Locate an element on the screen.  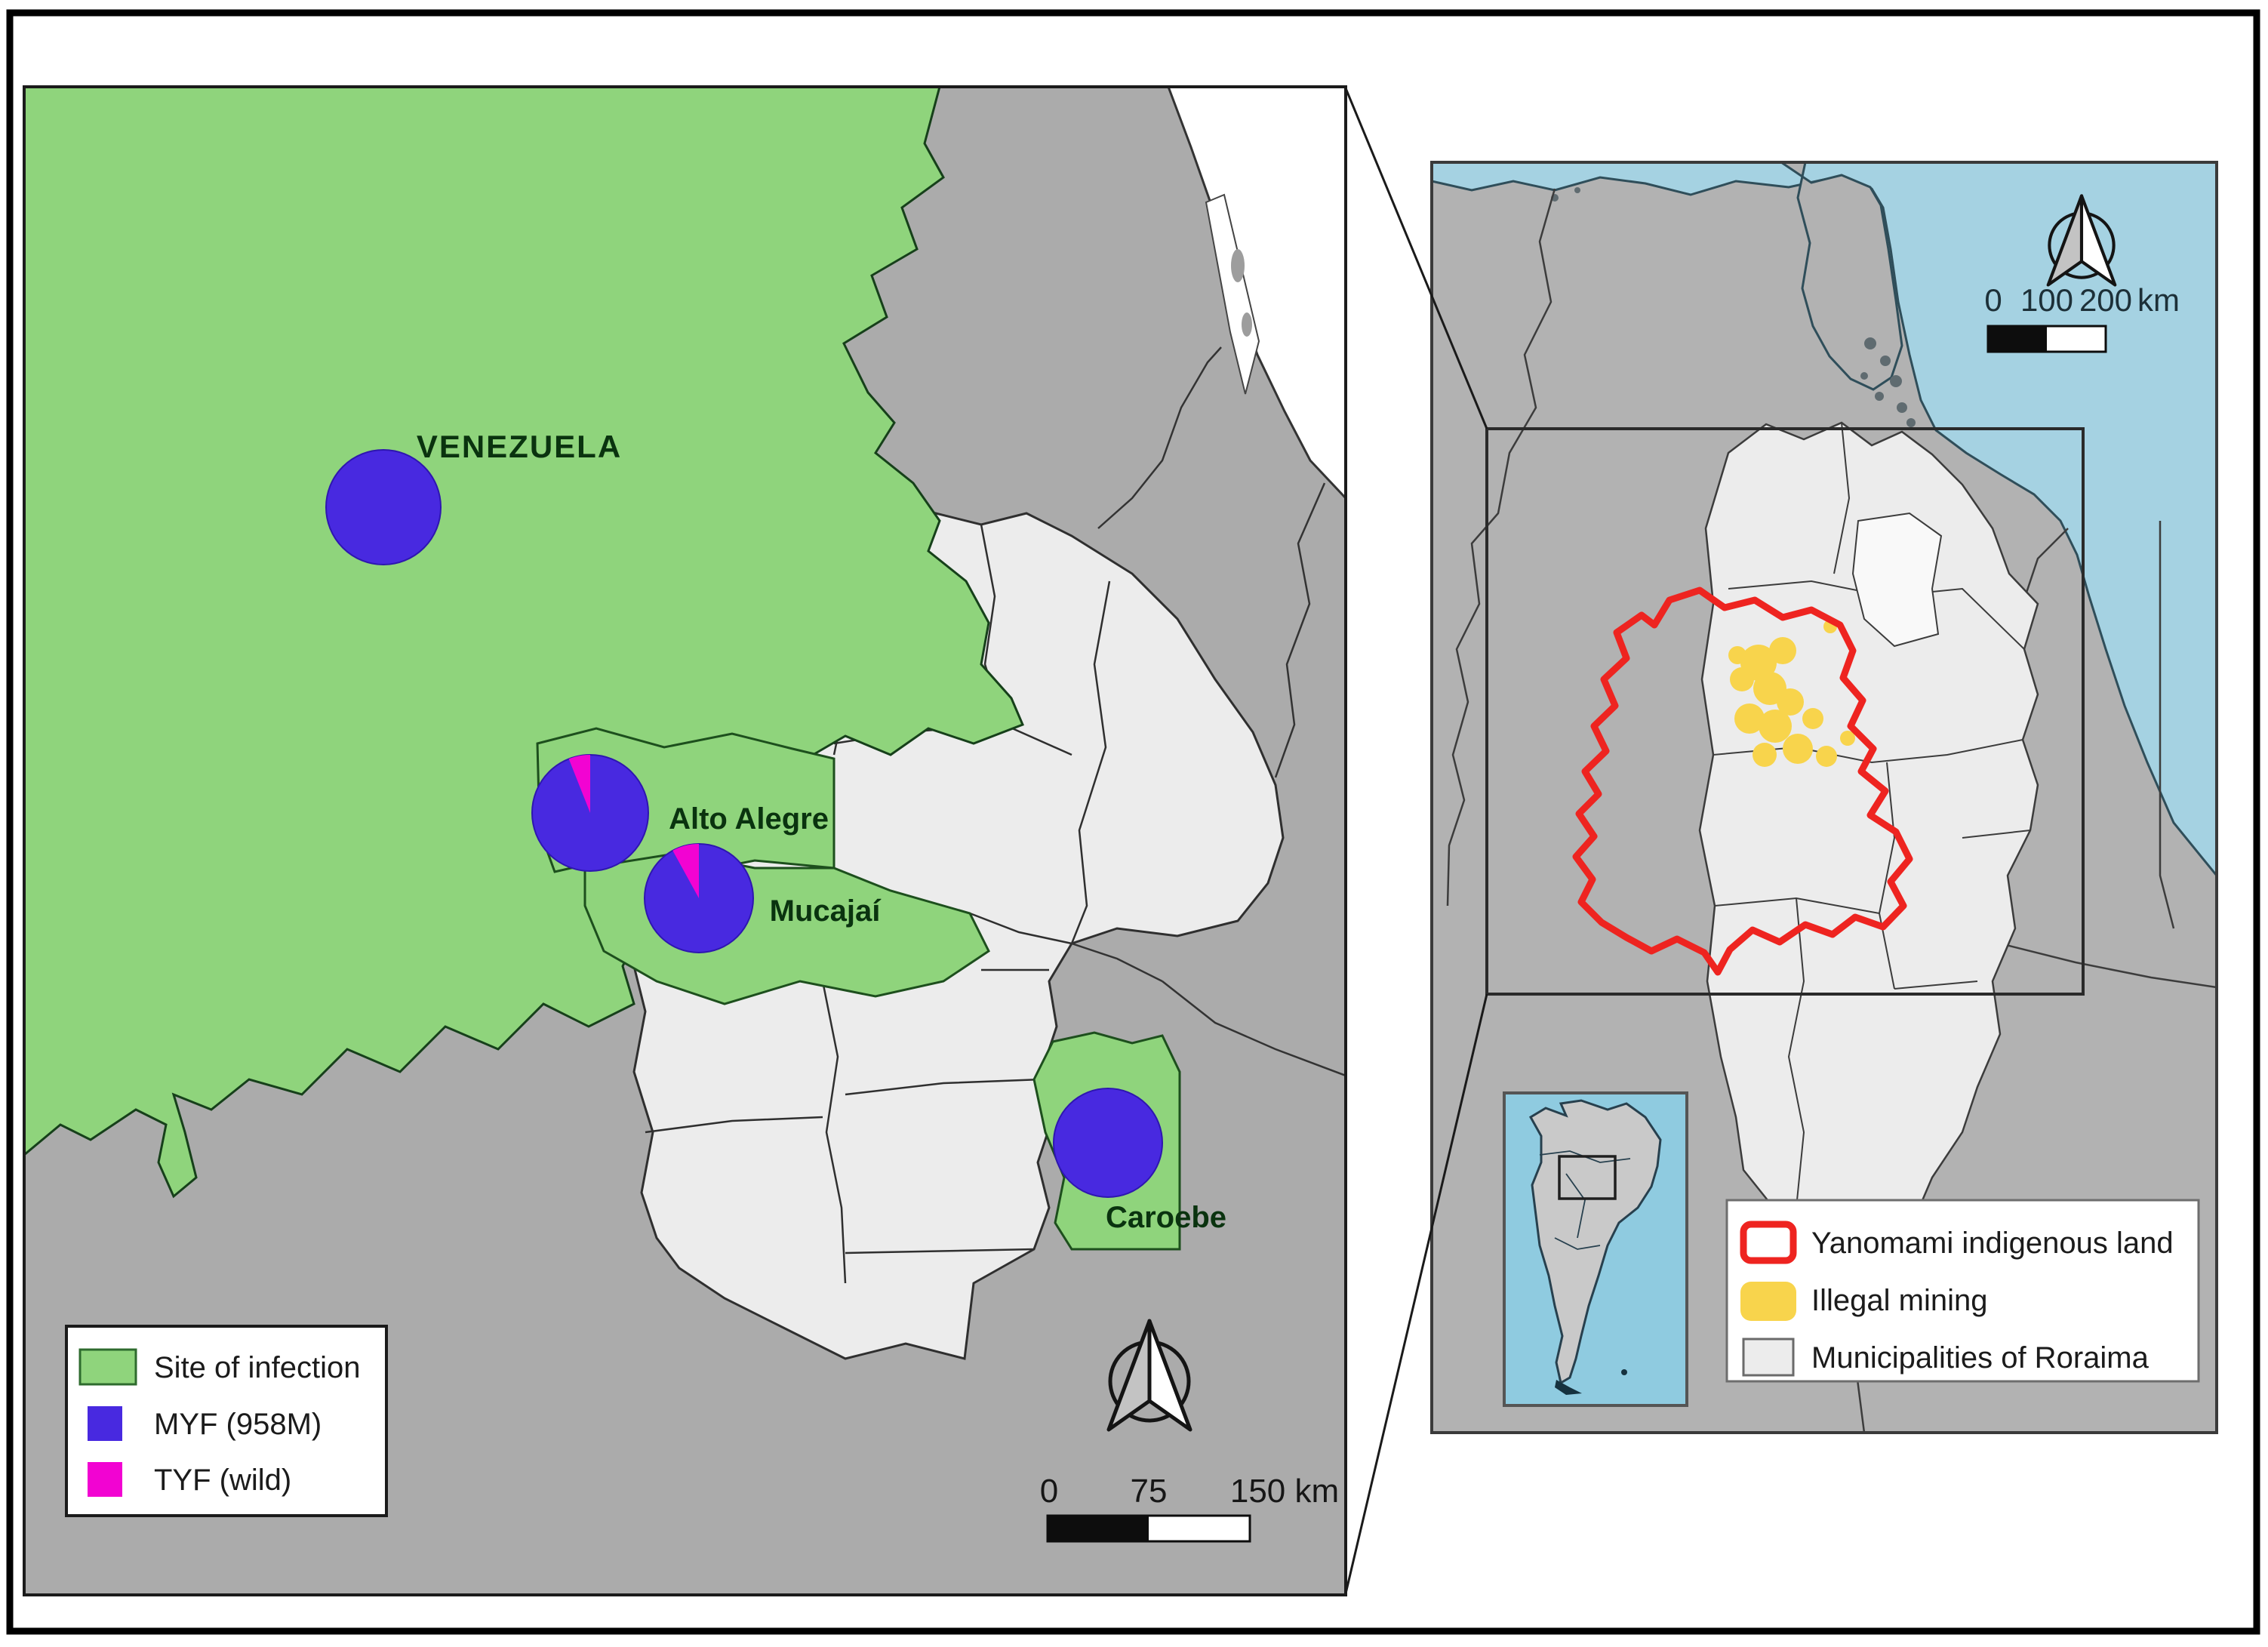
right-legend-box is located at coordinates (1962, 1291).